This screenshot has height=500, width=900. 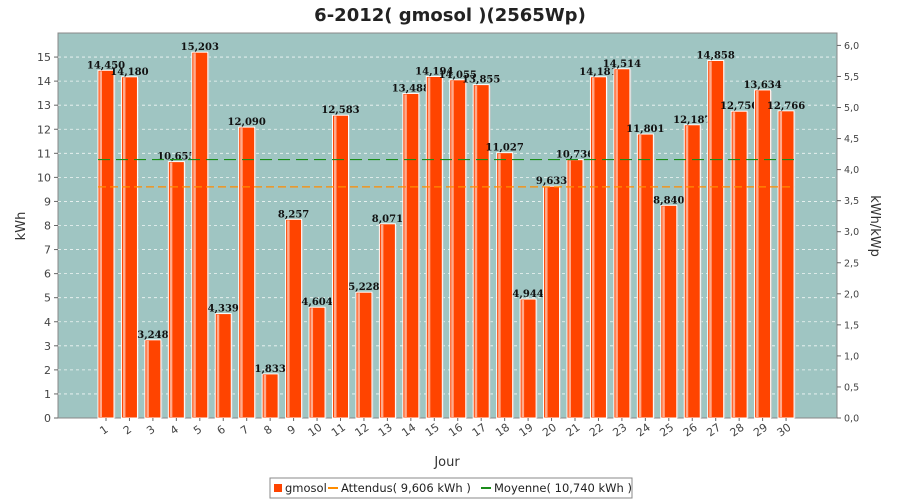 What do you see at coordinates (223, 309) in the screenshot?
I see `data-label: 4,339` at bounding box center [223, 309].